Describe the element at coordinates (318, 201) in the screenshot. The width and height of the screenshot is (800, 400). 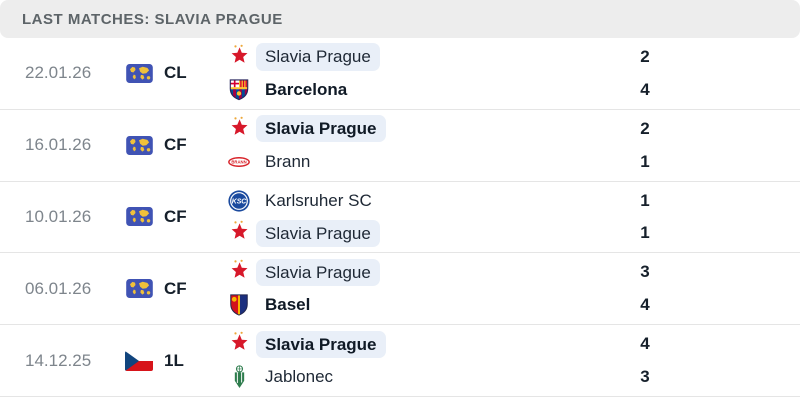
I see `team-name: Karlsruher SC` at that location.